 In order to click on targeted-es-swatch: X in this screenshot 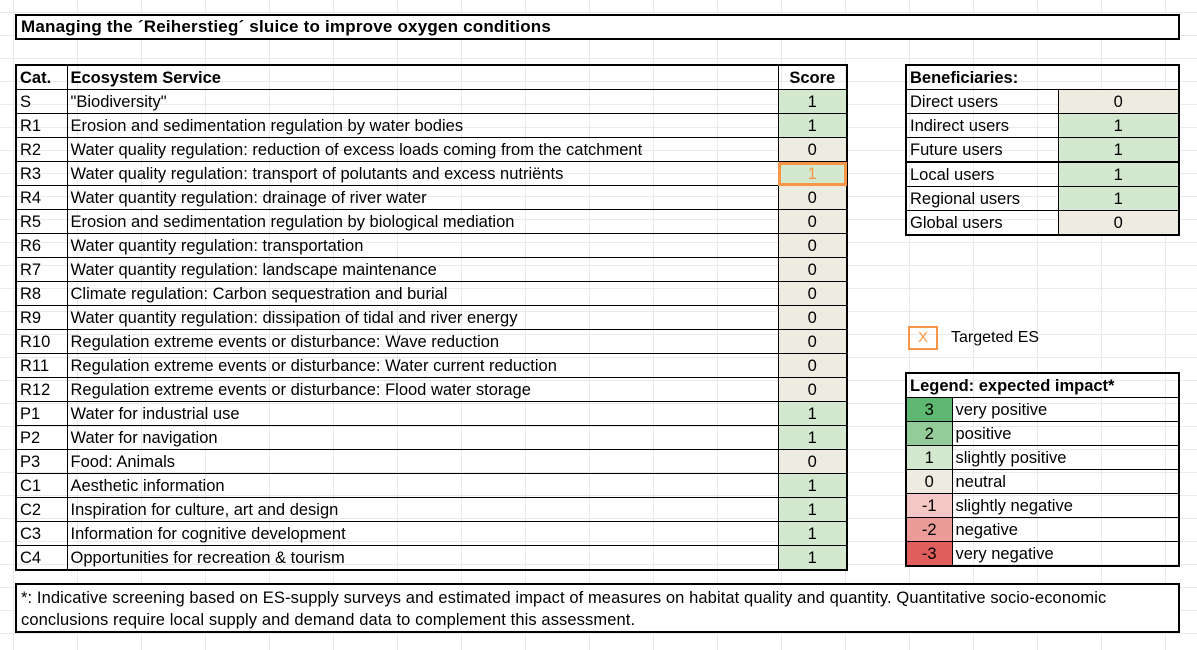, I will do `click(923, 338)`.